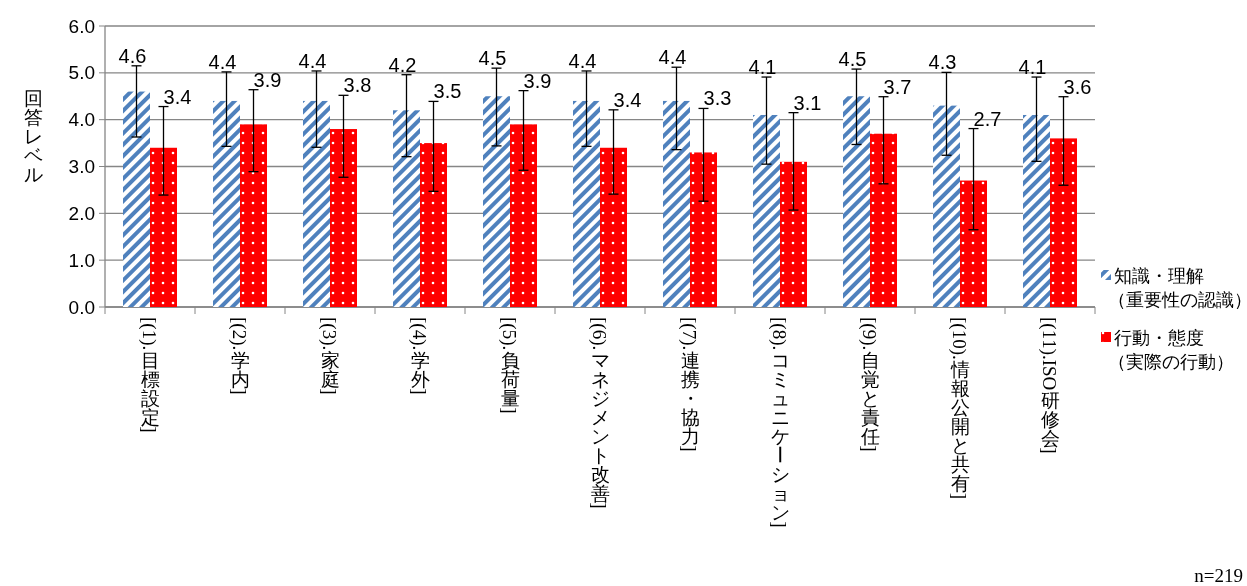  Describe the element at coordinates (402, 64) in the screenshot. I see `data-label: 4.2` at that location.